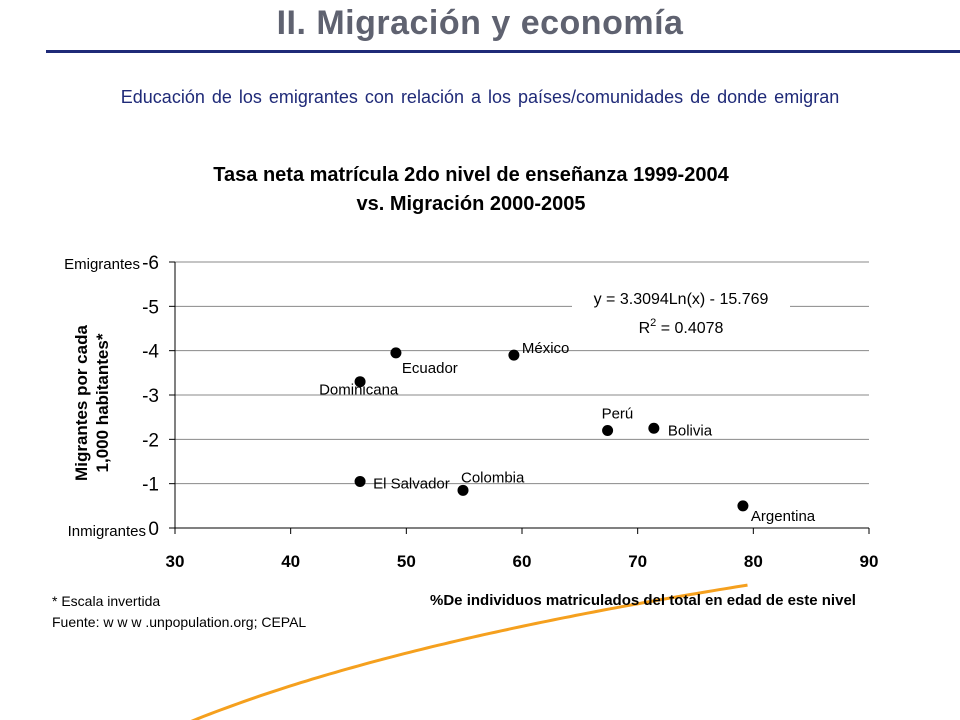  What do you see at coordinates (150, 440) in the screenshot?
I see `y-tick-label: -2` at bounding box center [150, 440].